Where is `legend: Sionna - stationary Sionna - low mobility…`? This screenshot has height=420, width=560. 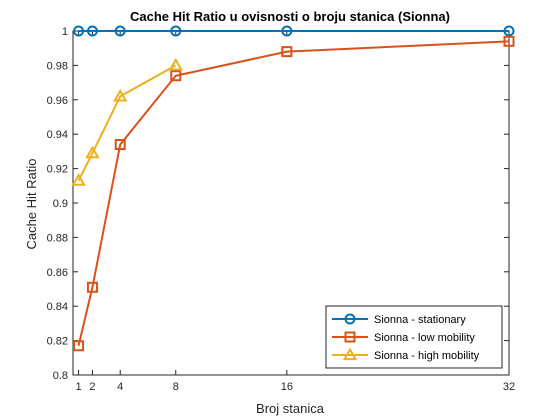
legend: Sionna - stationary Sionna - low mobility… is located at coordinates (414, 337).